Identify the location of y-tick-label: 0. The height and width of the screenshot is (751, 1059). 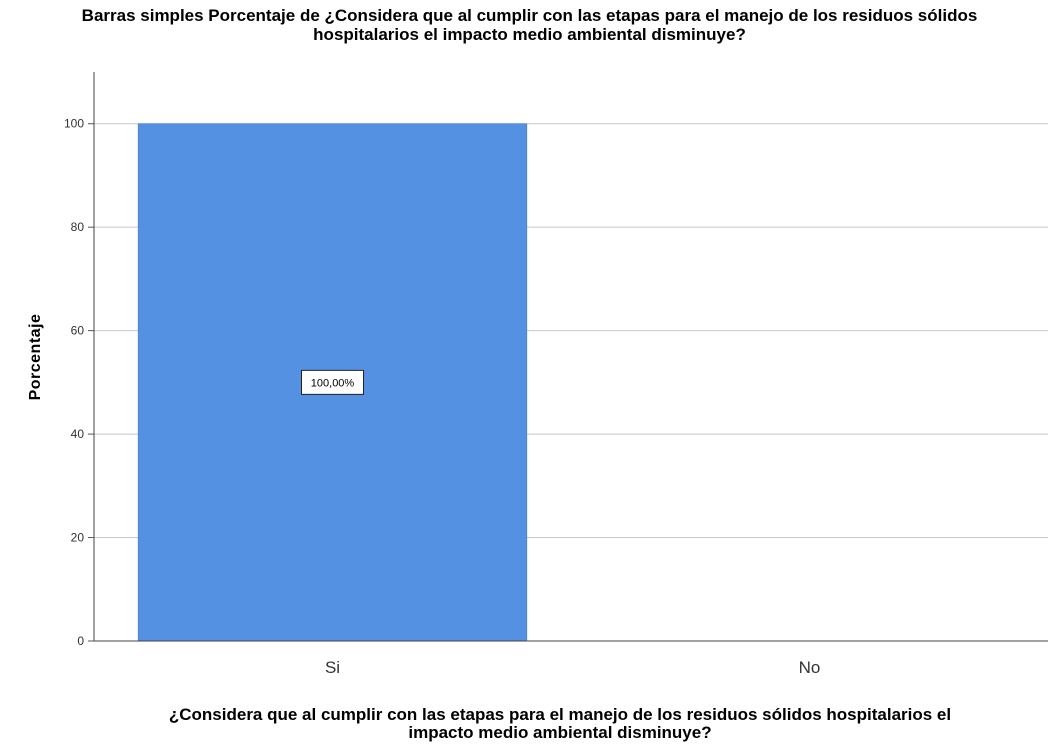
(80, 641).